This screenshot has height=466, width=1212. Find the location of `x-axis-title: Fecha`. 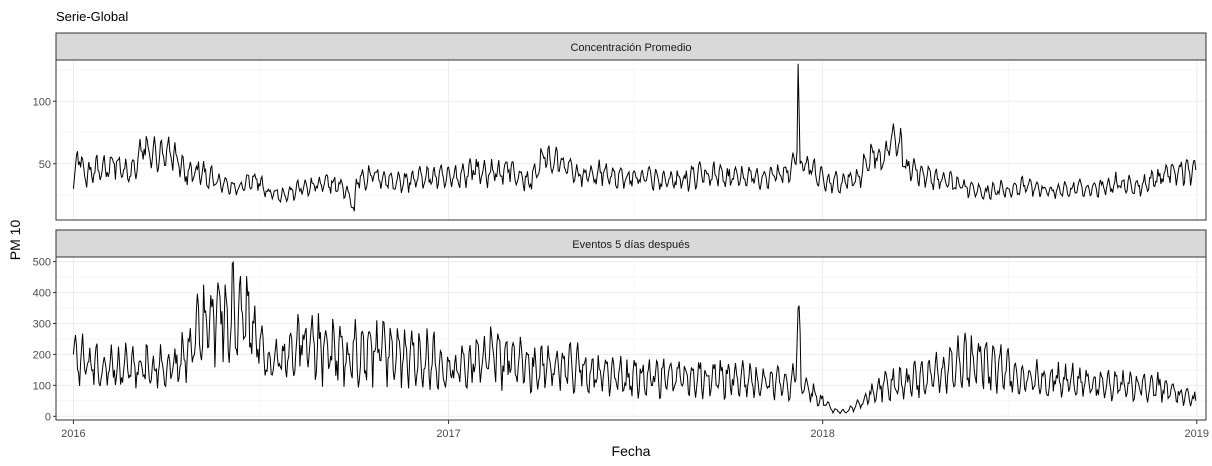

x-axis-title: Fecha is located at coordinates (631, 451).